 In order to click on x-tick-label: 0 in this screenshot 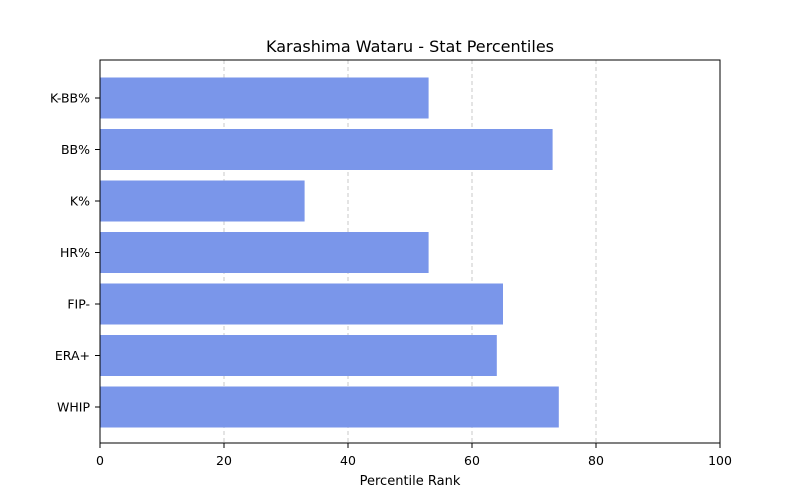, I will do `click(100, 460)`.